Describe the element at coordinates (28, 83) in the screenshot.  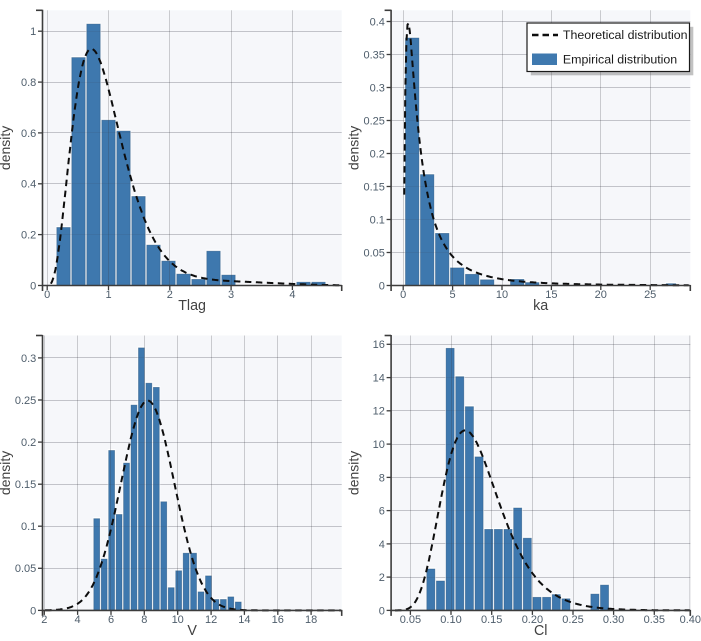
I see `svg-text: 0.8` at that location.